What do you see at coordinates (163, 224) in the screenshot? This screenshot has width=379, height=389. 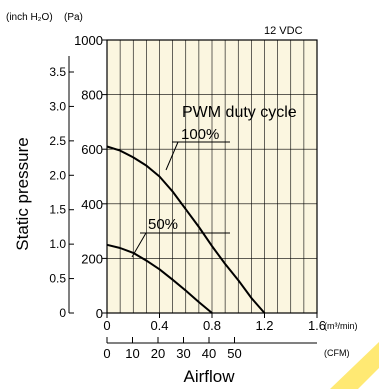 I see `series-label-50: 50%` at bounding box center [163, 224].